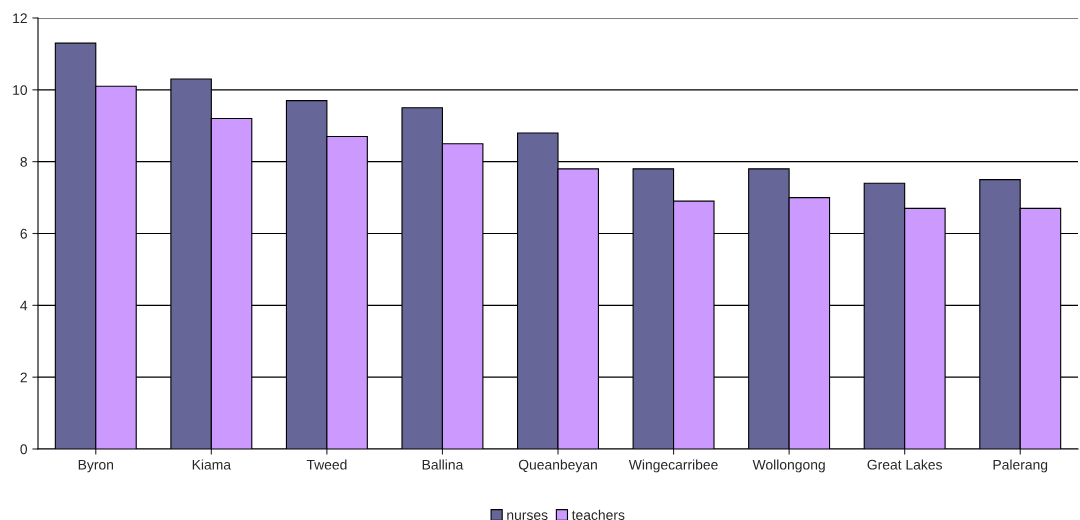 The width and height of the screenshot is (1080, 520). I want to click on y-tick-label: 6, so click(23, 233).